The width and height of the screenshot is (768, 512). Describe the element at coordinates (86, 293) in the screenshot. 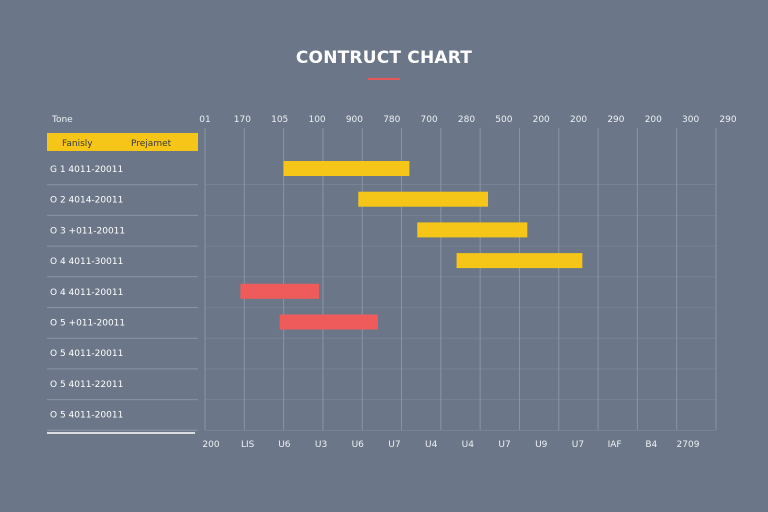

I see `row-label: O 4 4011-20011` at that location.